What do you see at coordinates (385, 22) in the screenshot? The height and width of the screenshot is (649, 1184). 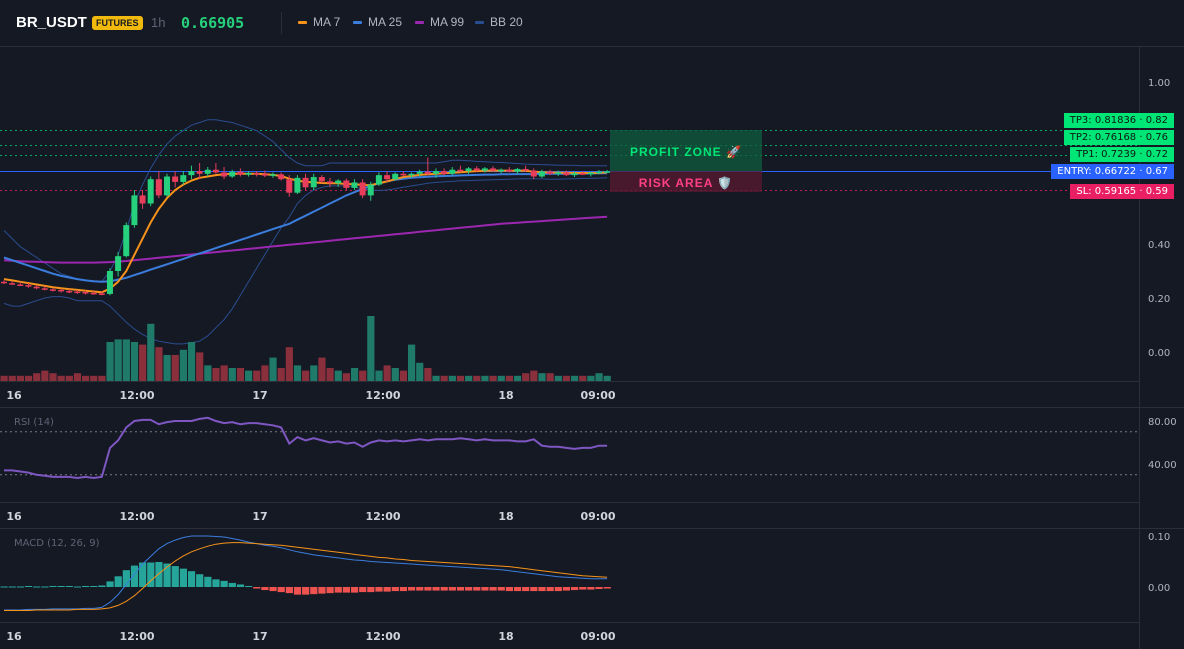 I see `legend-ma25-label: MA 25` at bounding box center [385, 22].